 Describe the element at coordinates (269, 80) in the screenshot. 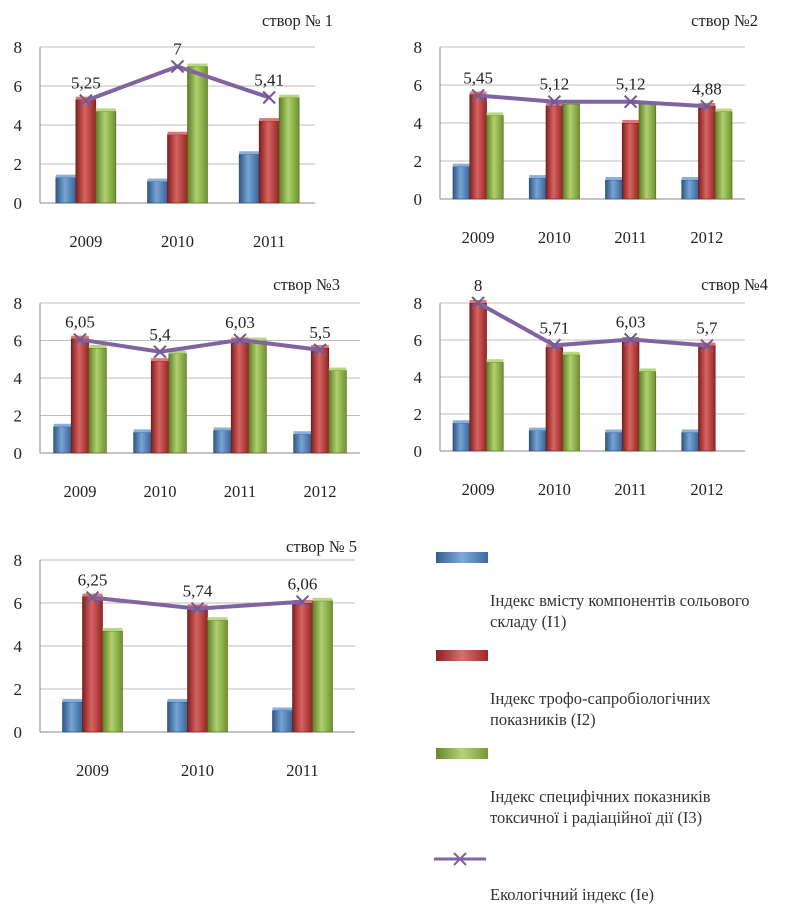

I see `ecological-index-label: 5,41` at that location.